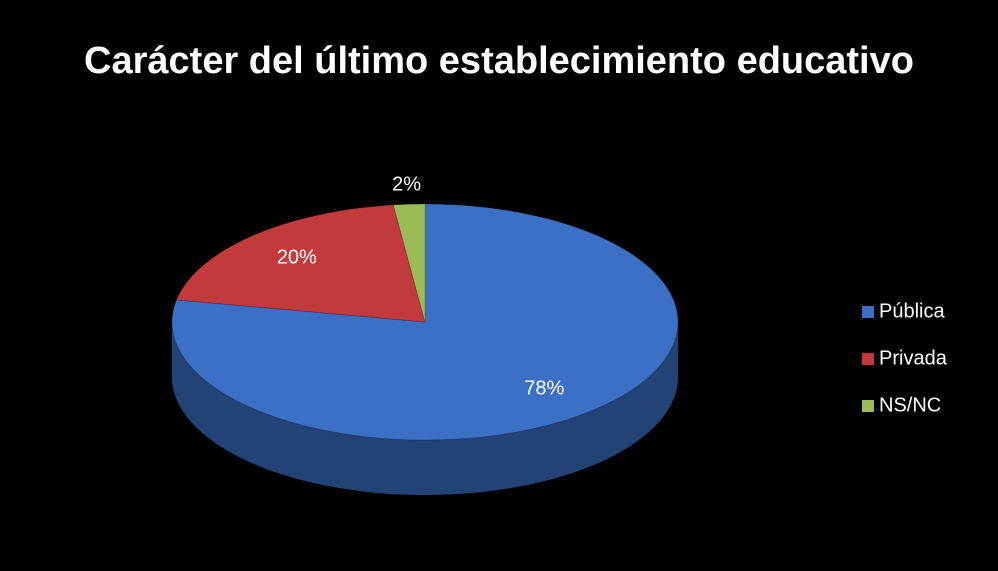 The image size is (998, 571). What do you see at coordinates (910, 405) in the screenshot?
I see `legend-label: NS/NC` at bounding box center [910, 405].